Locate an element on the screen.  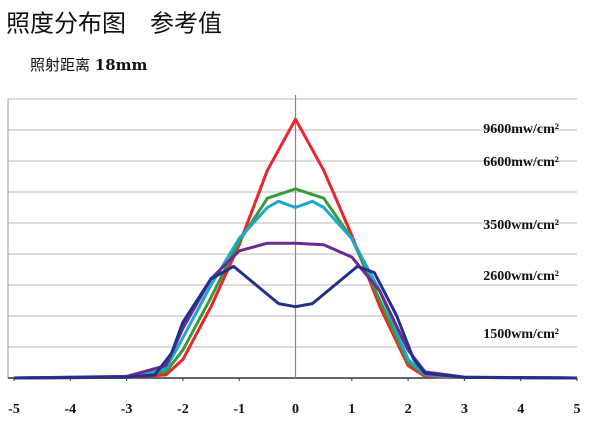
x-tick-label: 1 is located at coordinates (351, 409).